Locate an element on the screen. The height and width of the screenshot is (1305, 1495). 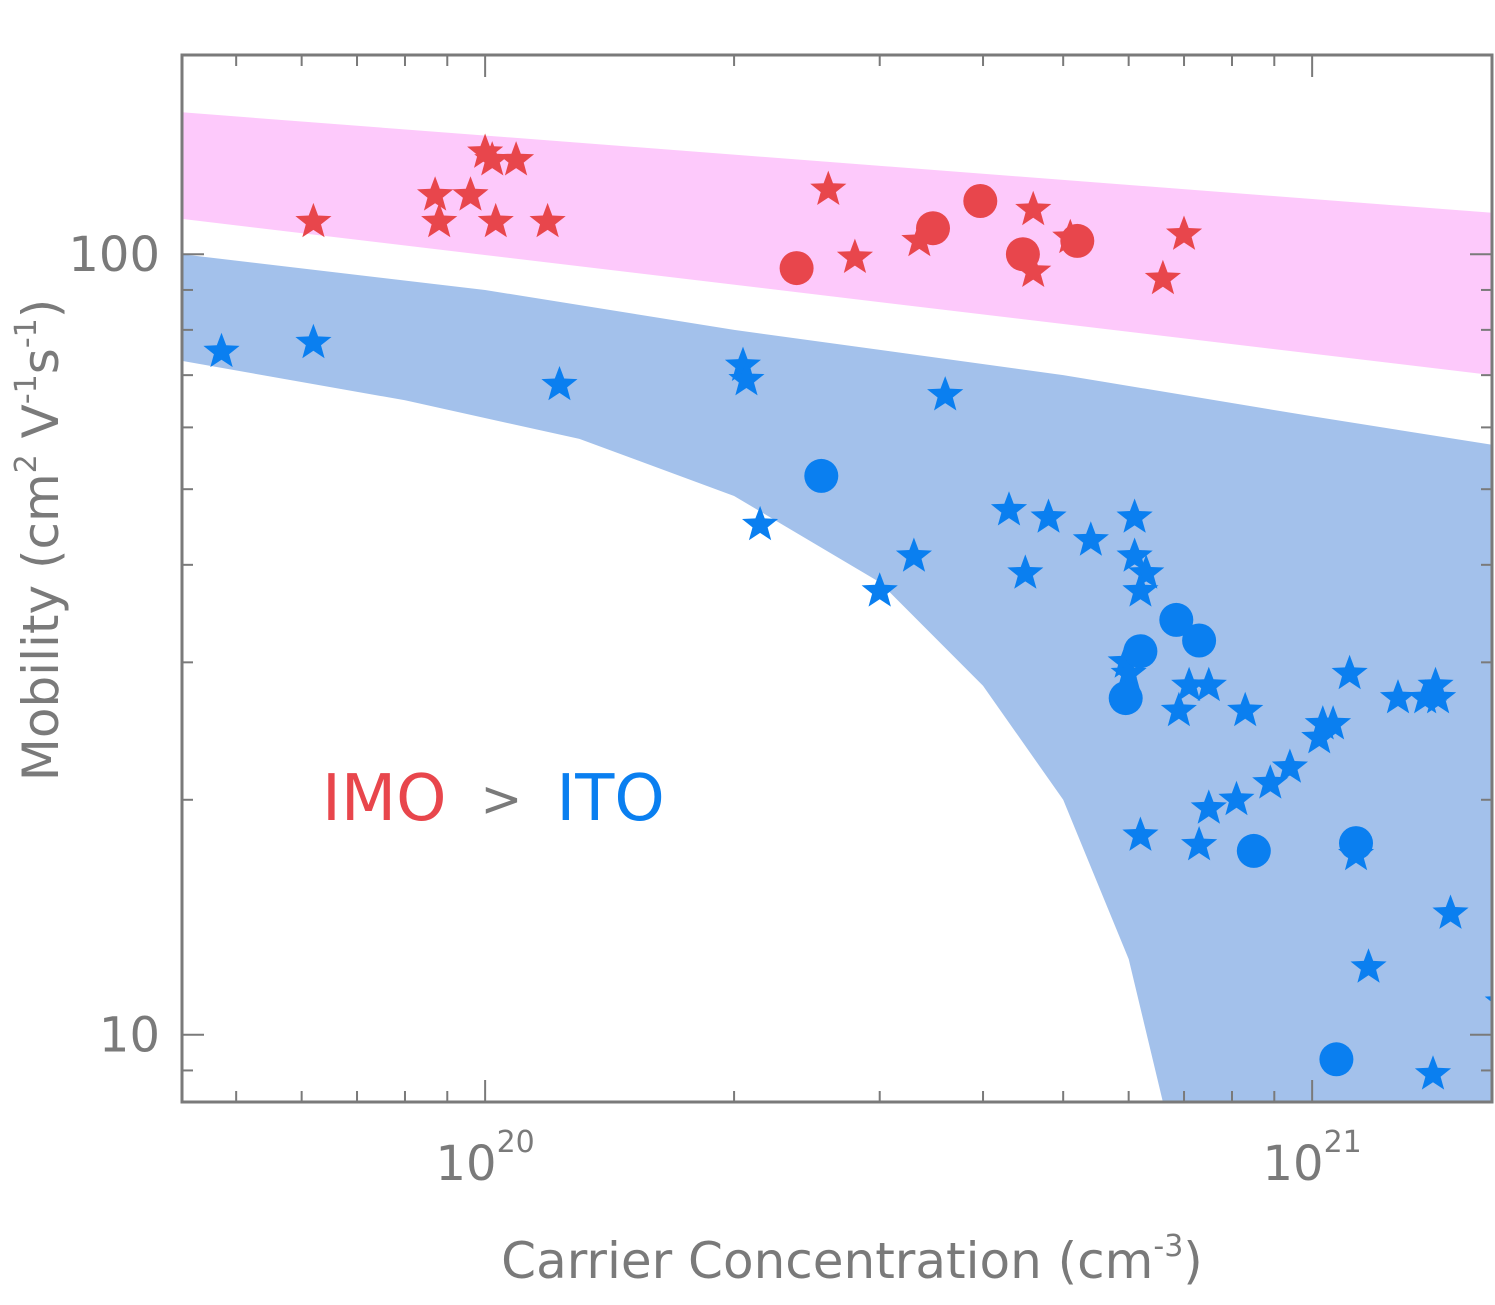
y-tick-label-0: 10 is located at coordinates (129, 1036).